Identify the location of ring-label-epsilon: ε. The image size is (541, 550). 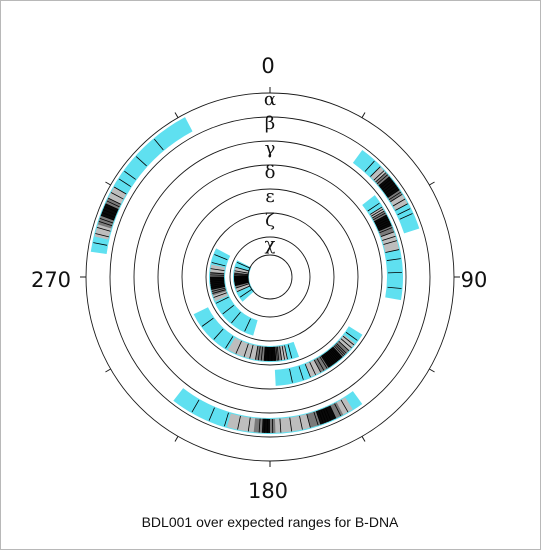
(269, 196).